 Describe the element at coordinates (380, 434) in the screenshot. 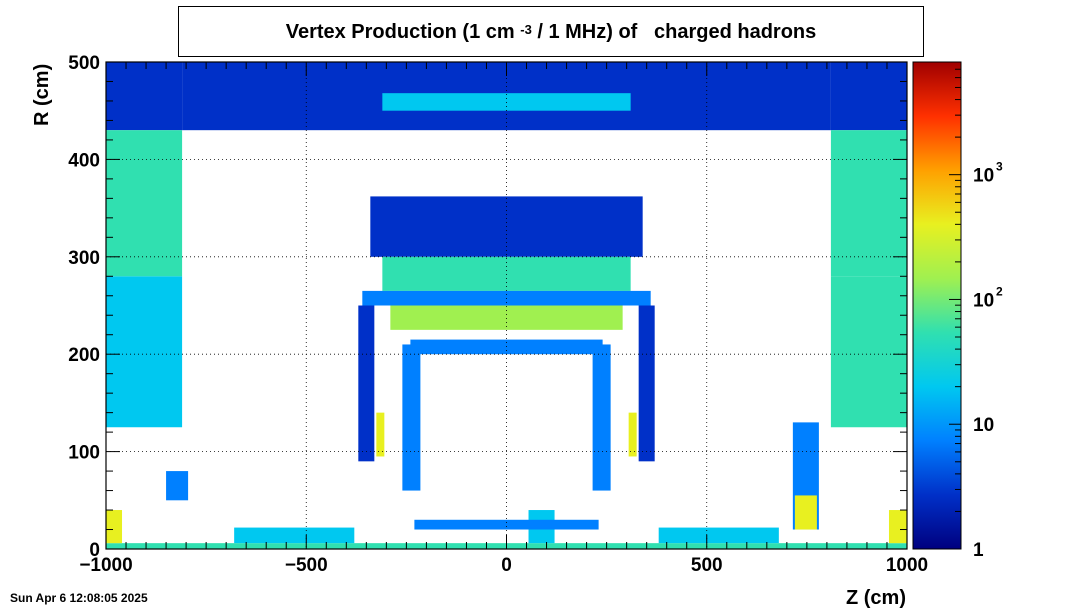

I see `region-left-hot-strip` at that location.